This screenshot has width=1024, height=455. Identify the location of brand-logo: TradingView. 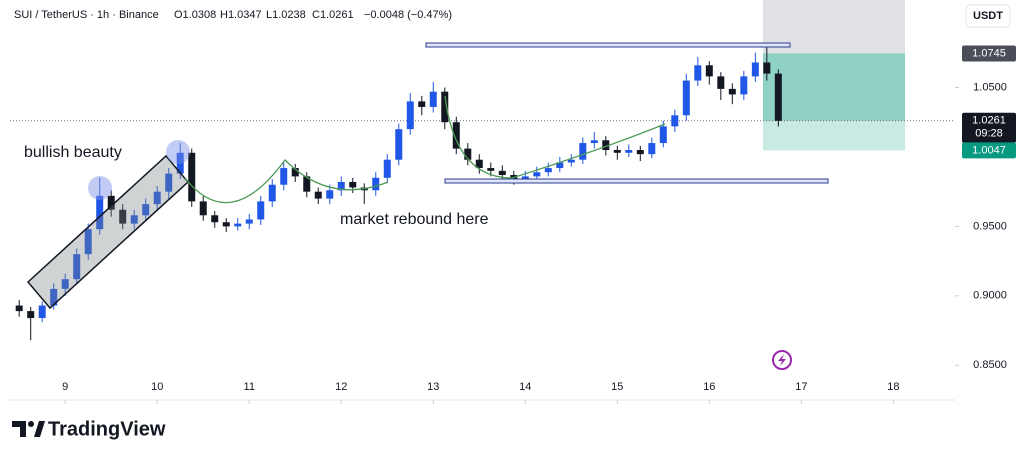
(89, 429).